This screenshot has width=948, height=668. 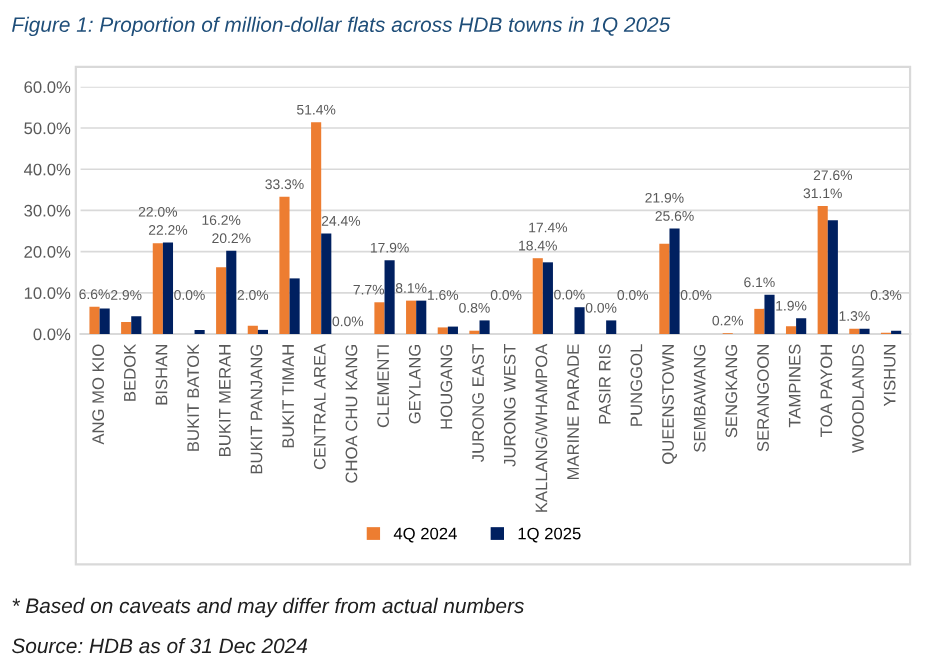 I want to click on x-tick-label: TAMPINES, so click(x=794, y=386).